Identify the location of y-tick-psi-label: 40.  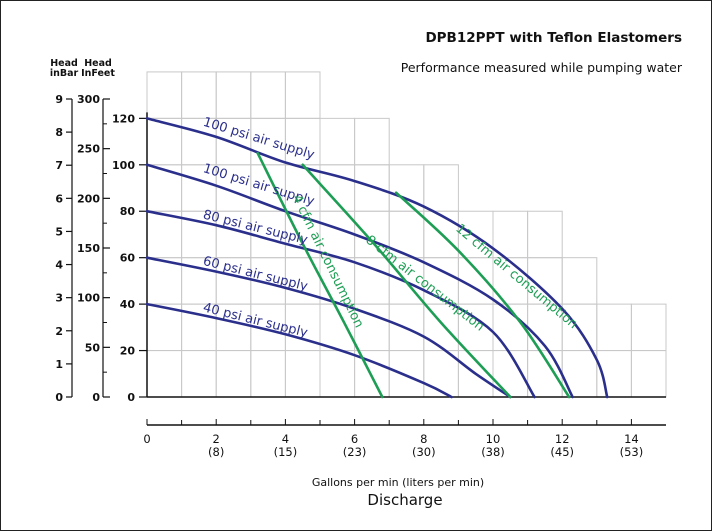
(128, 304).